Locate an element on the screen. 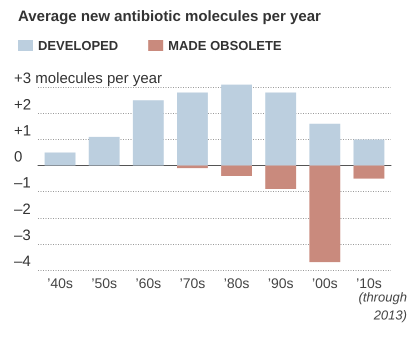 The width and height of the screenshot is (407, 340). y-tick-label: –3 is located at coordinates (22, 235).